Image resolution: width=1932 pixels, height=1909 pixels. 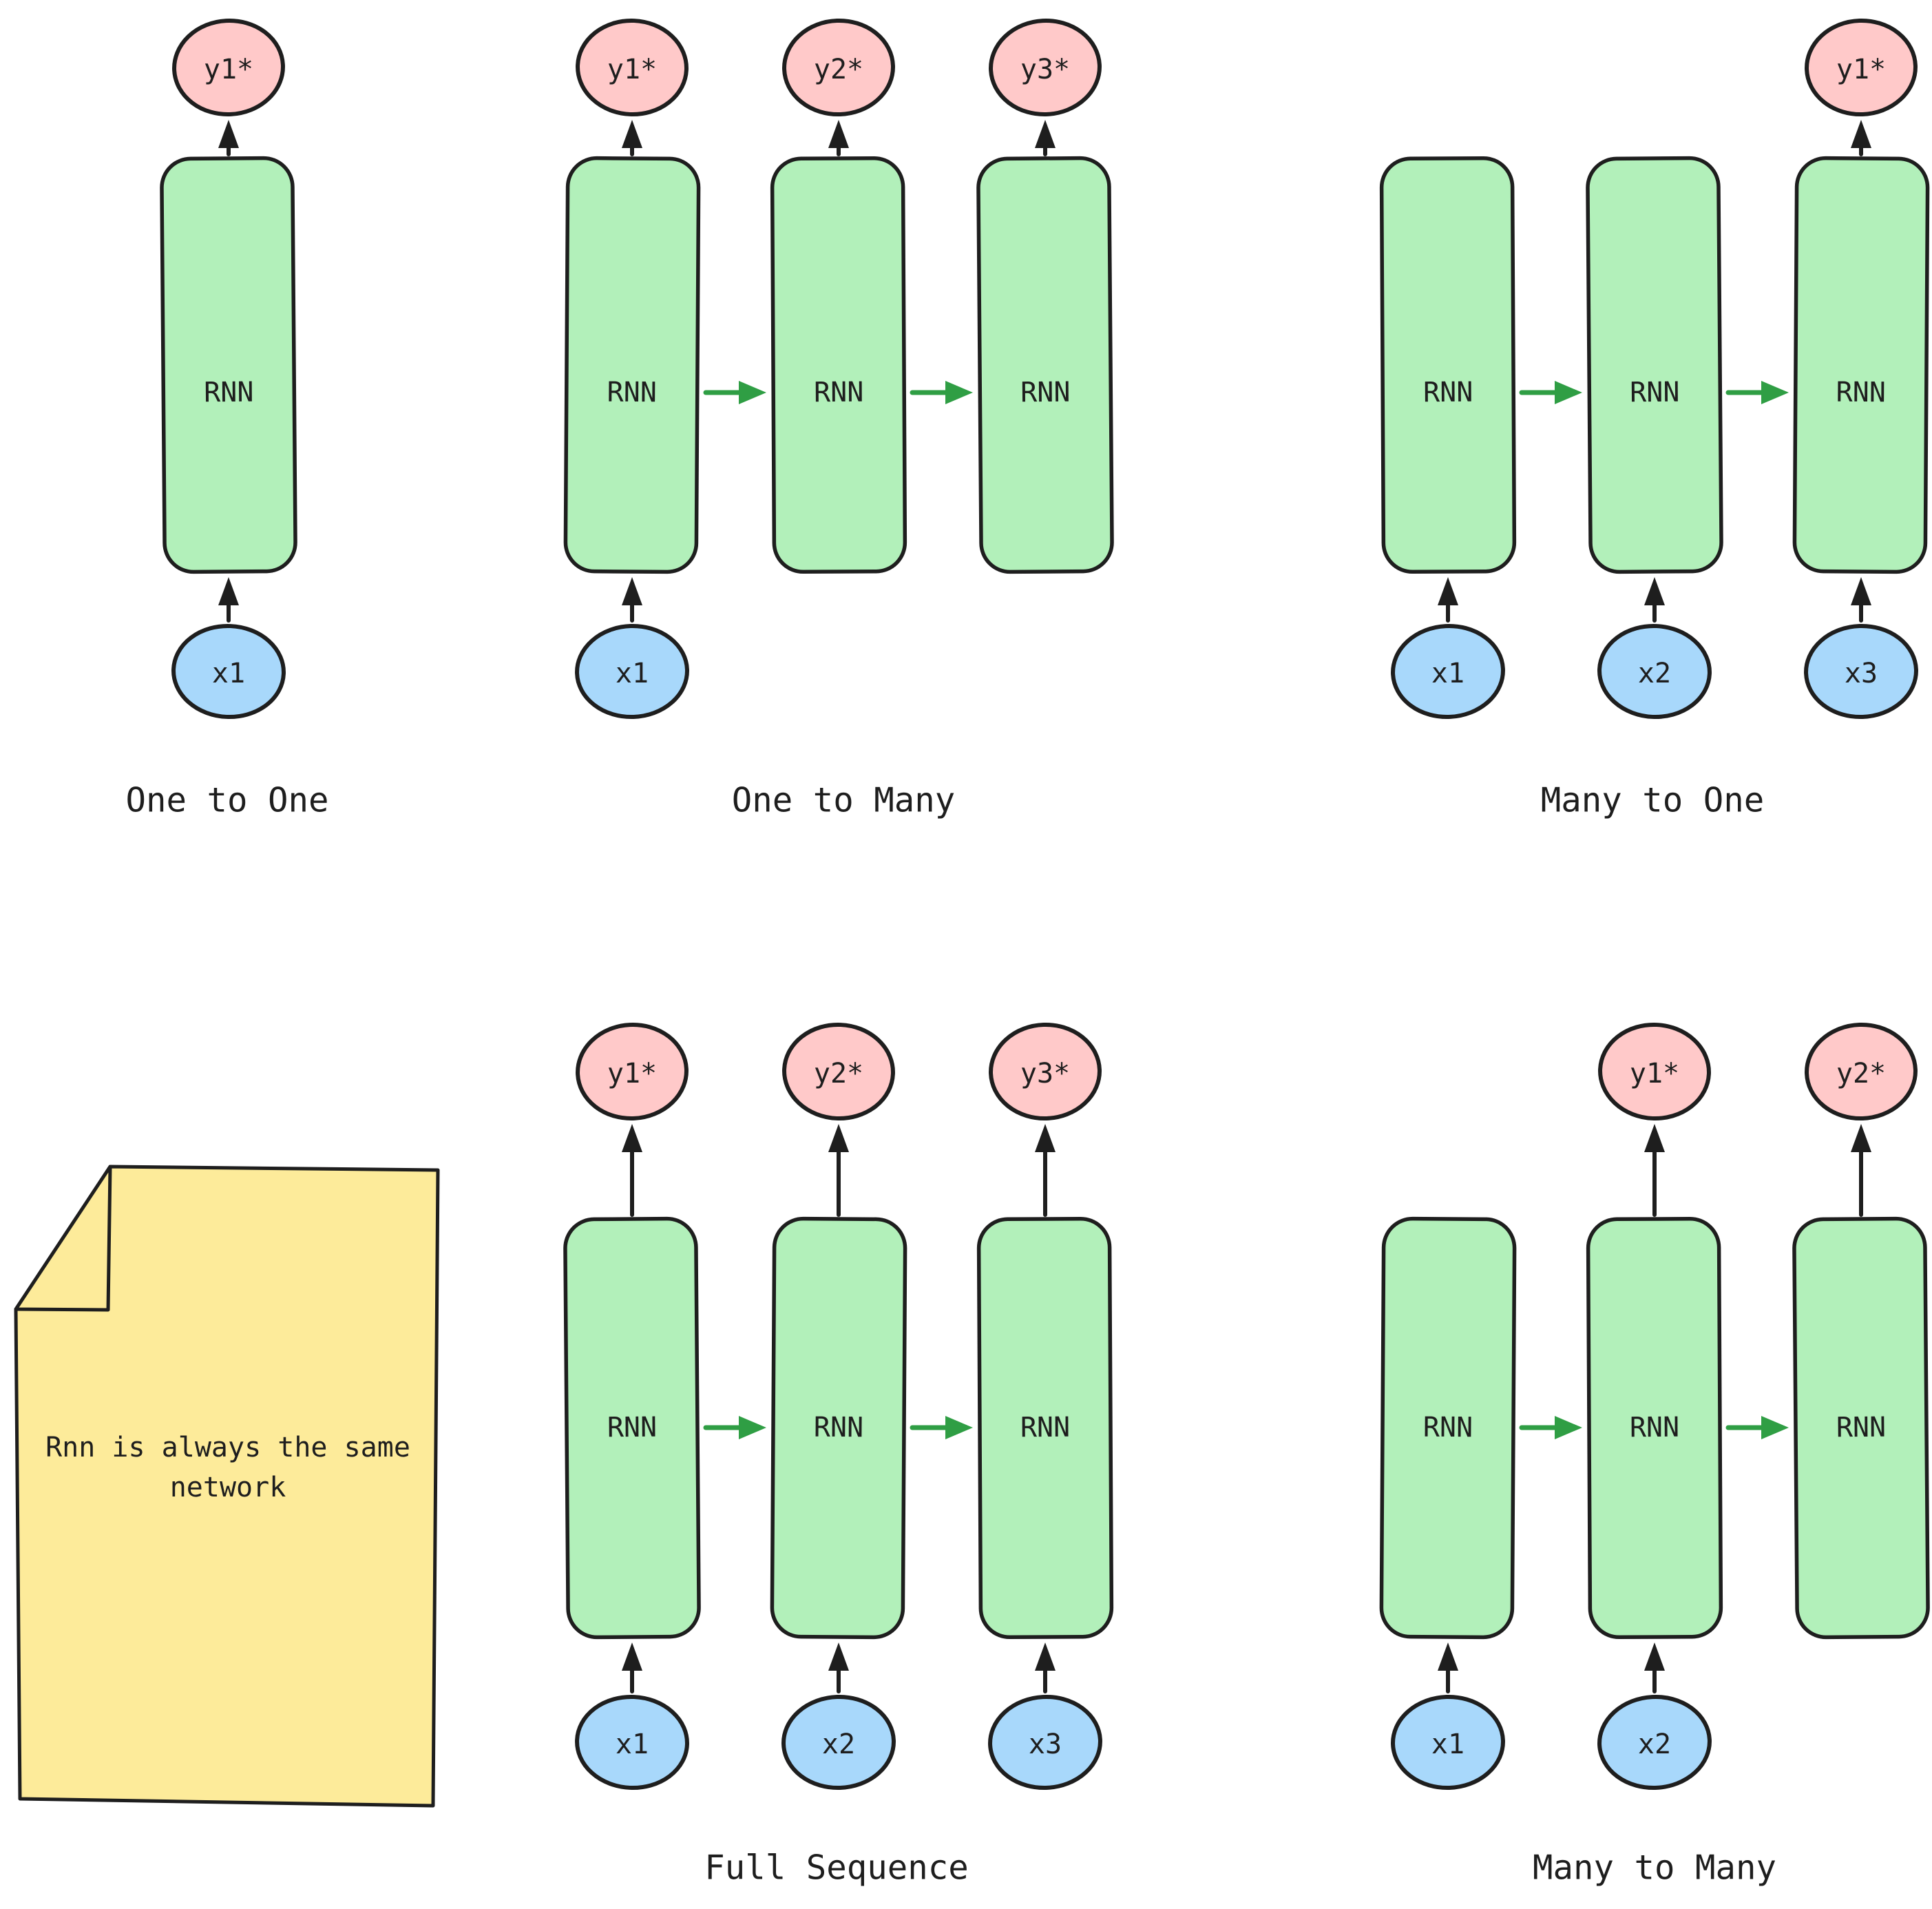 I want to click on sticky-note-text-line: Rnn is always the same, so click(x=227, y=1448).